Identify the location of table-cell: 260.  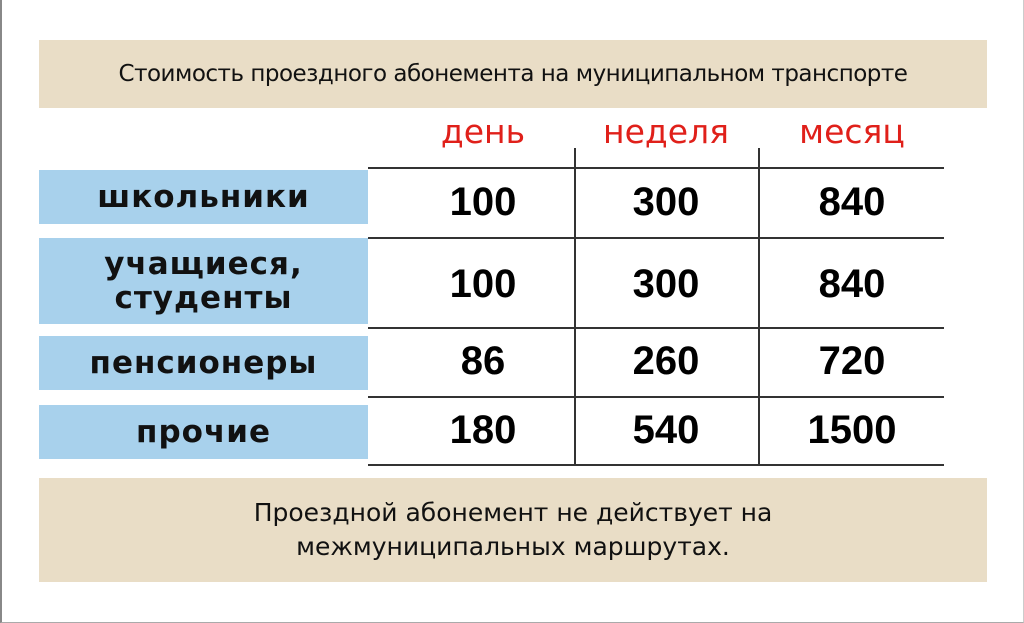
(666, 361).